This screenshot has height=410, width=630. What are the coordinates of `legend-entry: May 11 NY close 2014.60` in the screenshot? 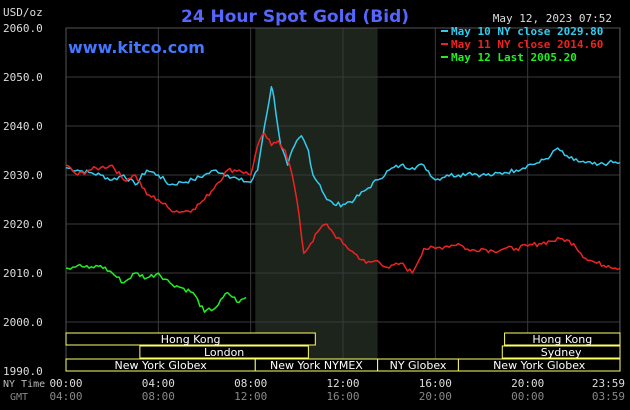 It's located at (527, 44).